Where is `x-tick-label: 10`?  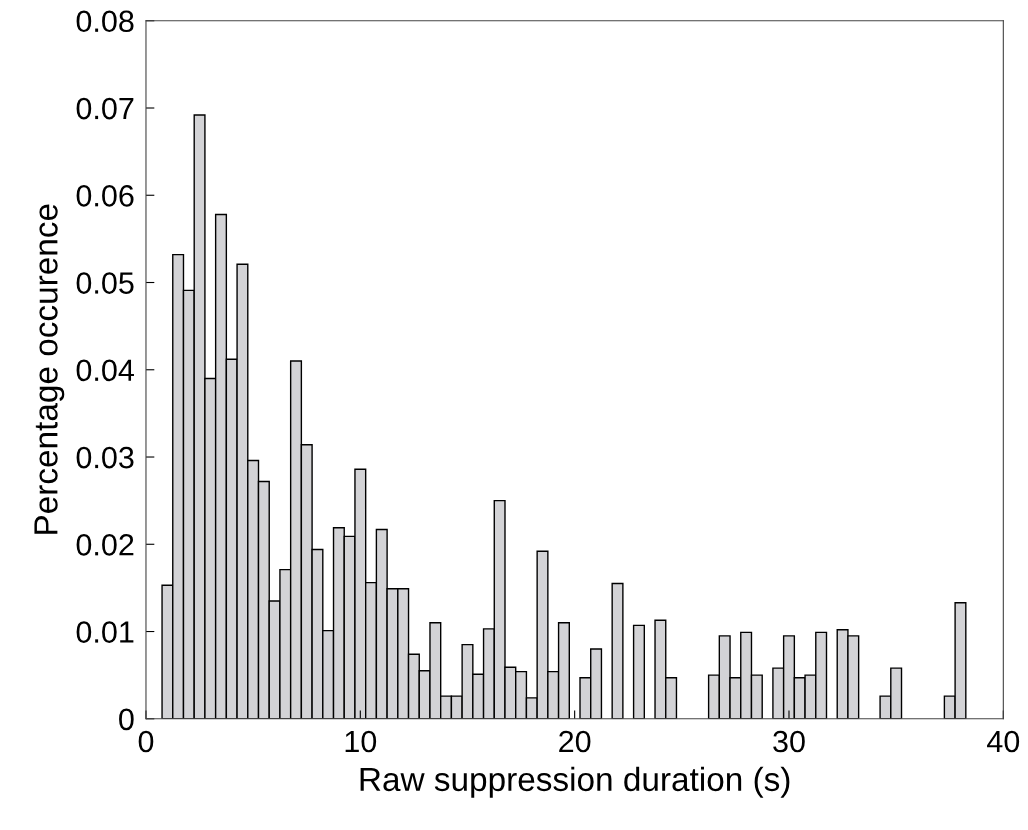
x-tick-label: 10 is located at coordinates (361, 741).